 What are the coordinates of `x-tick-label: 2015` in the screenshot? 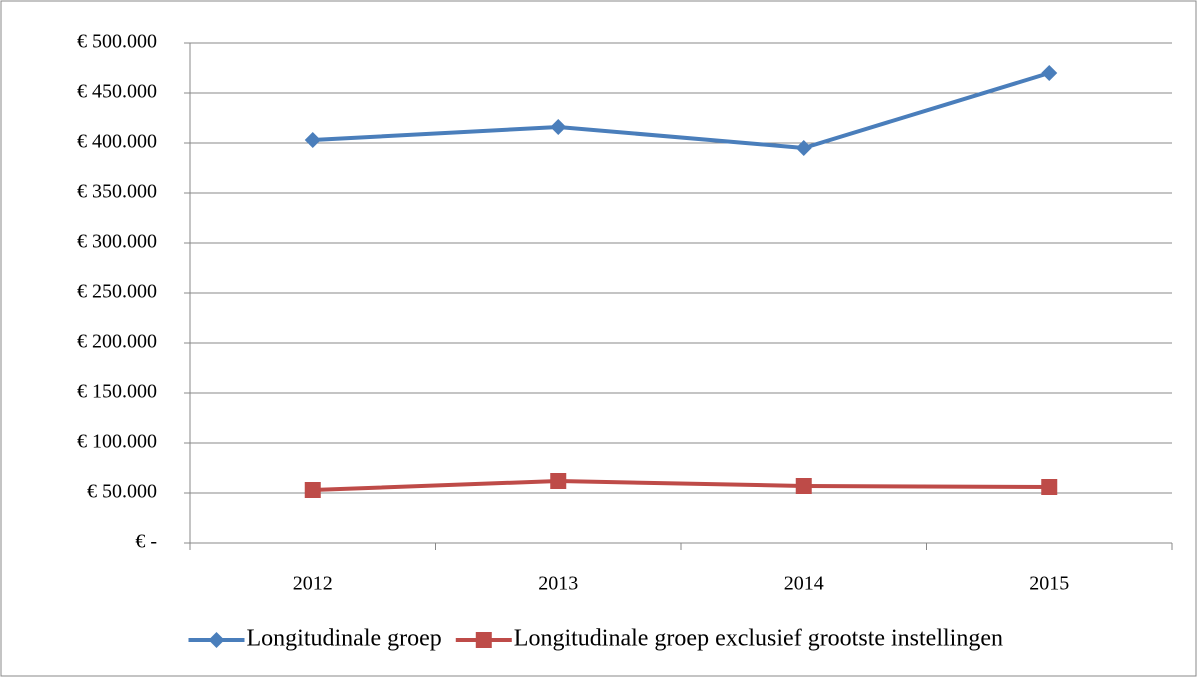 It's located at (1049, 584).